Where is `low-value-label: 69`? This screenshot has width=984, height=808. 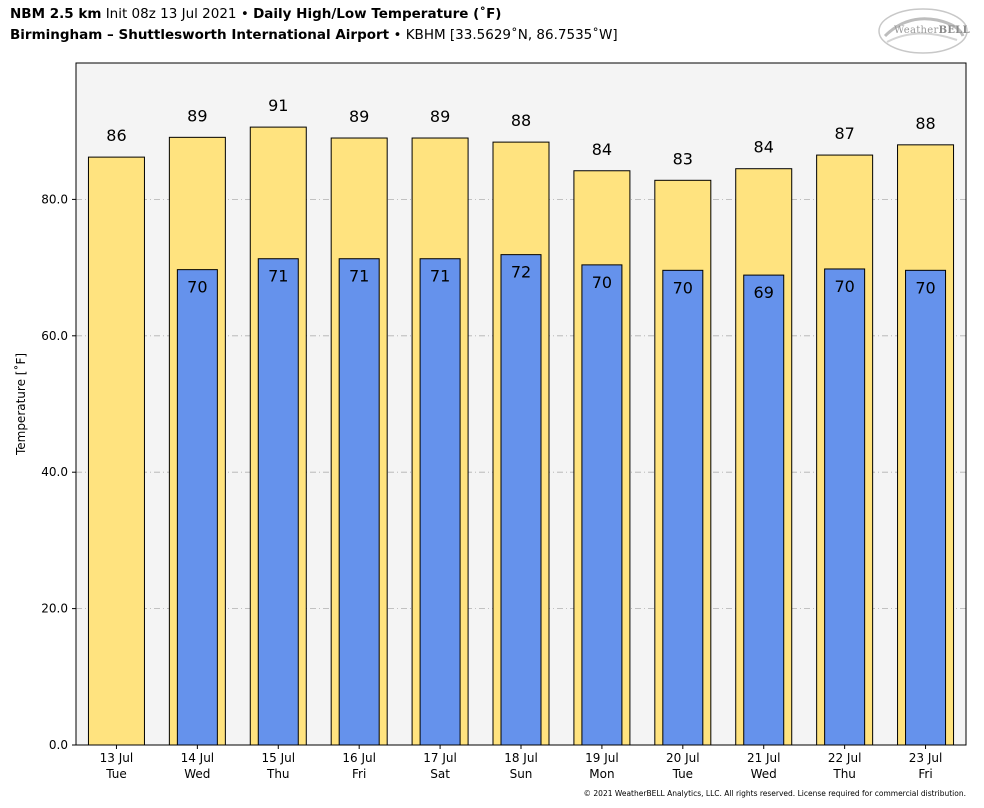
low-value-label: 69 is located at coordinates (764, 292).